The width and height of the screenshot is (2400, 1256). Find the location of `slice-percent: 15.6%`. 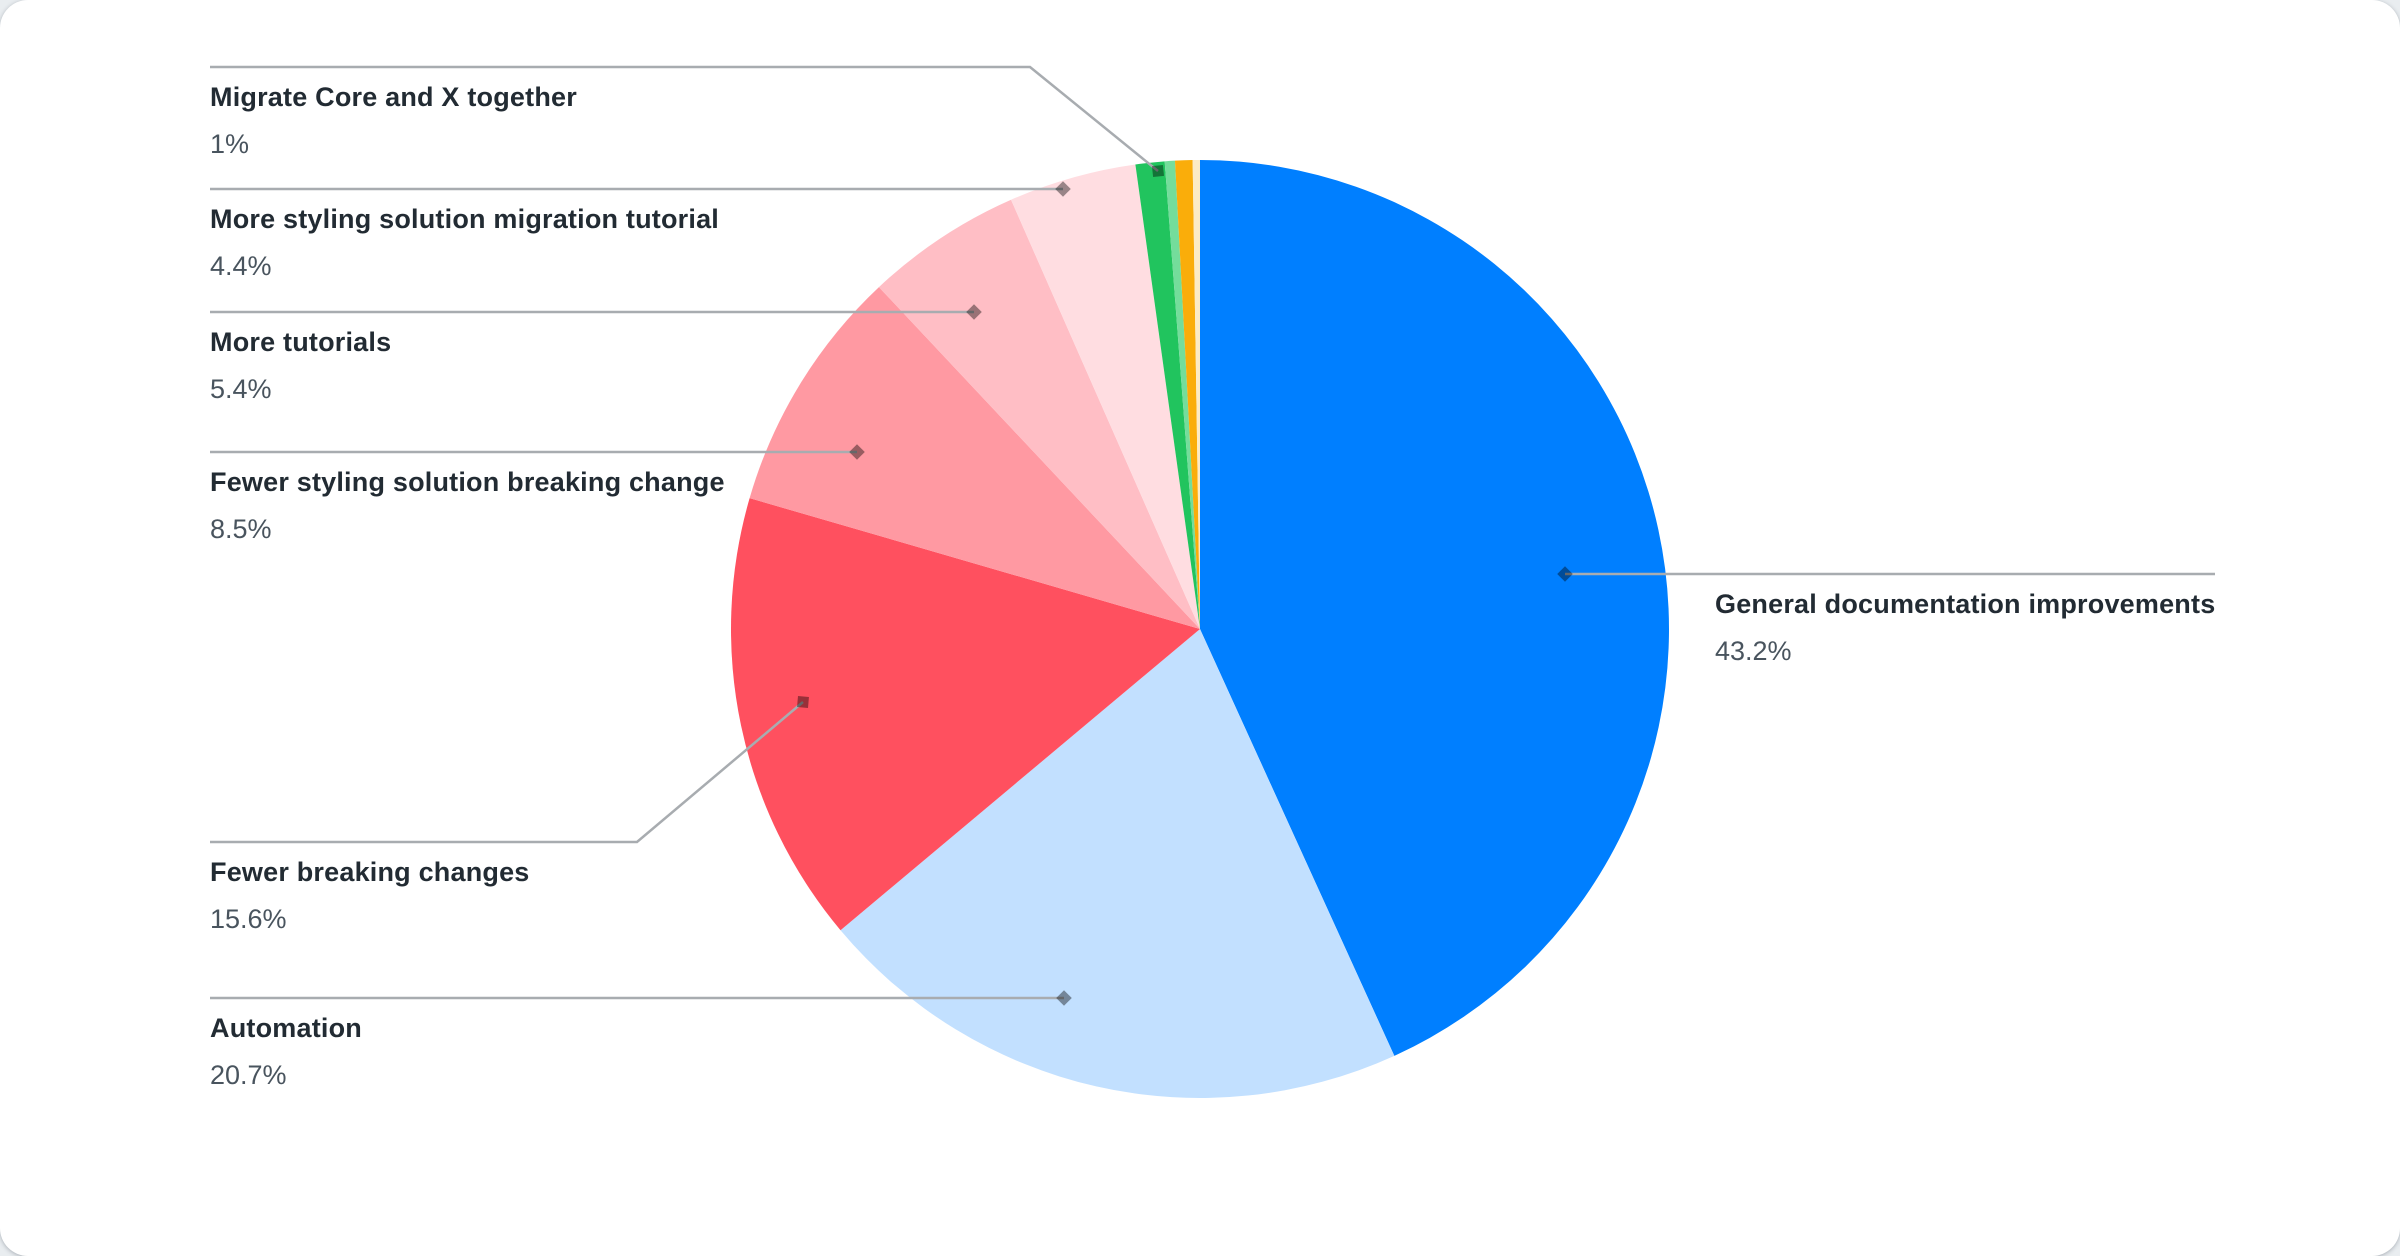

slice-percent: 15.6% is located at coordinates (248, 919).